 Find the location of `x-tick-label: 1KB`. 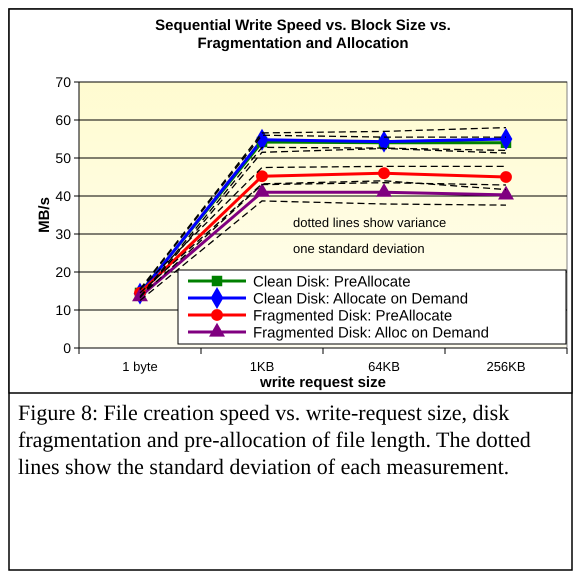

x-tick-label: 1KB is located at coordinates (262, 366).